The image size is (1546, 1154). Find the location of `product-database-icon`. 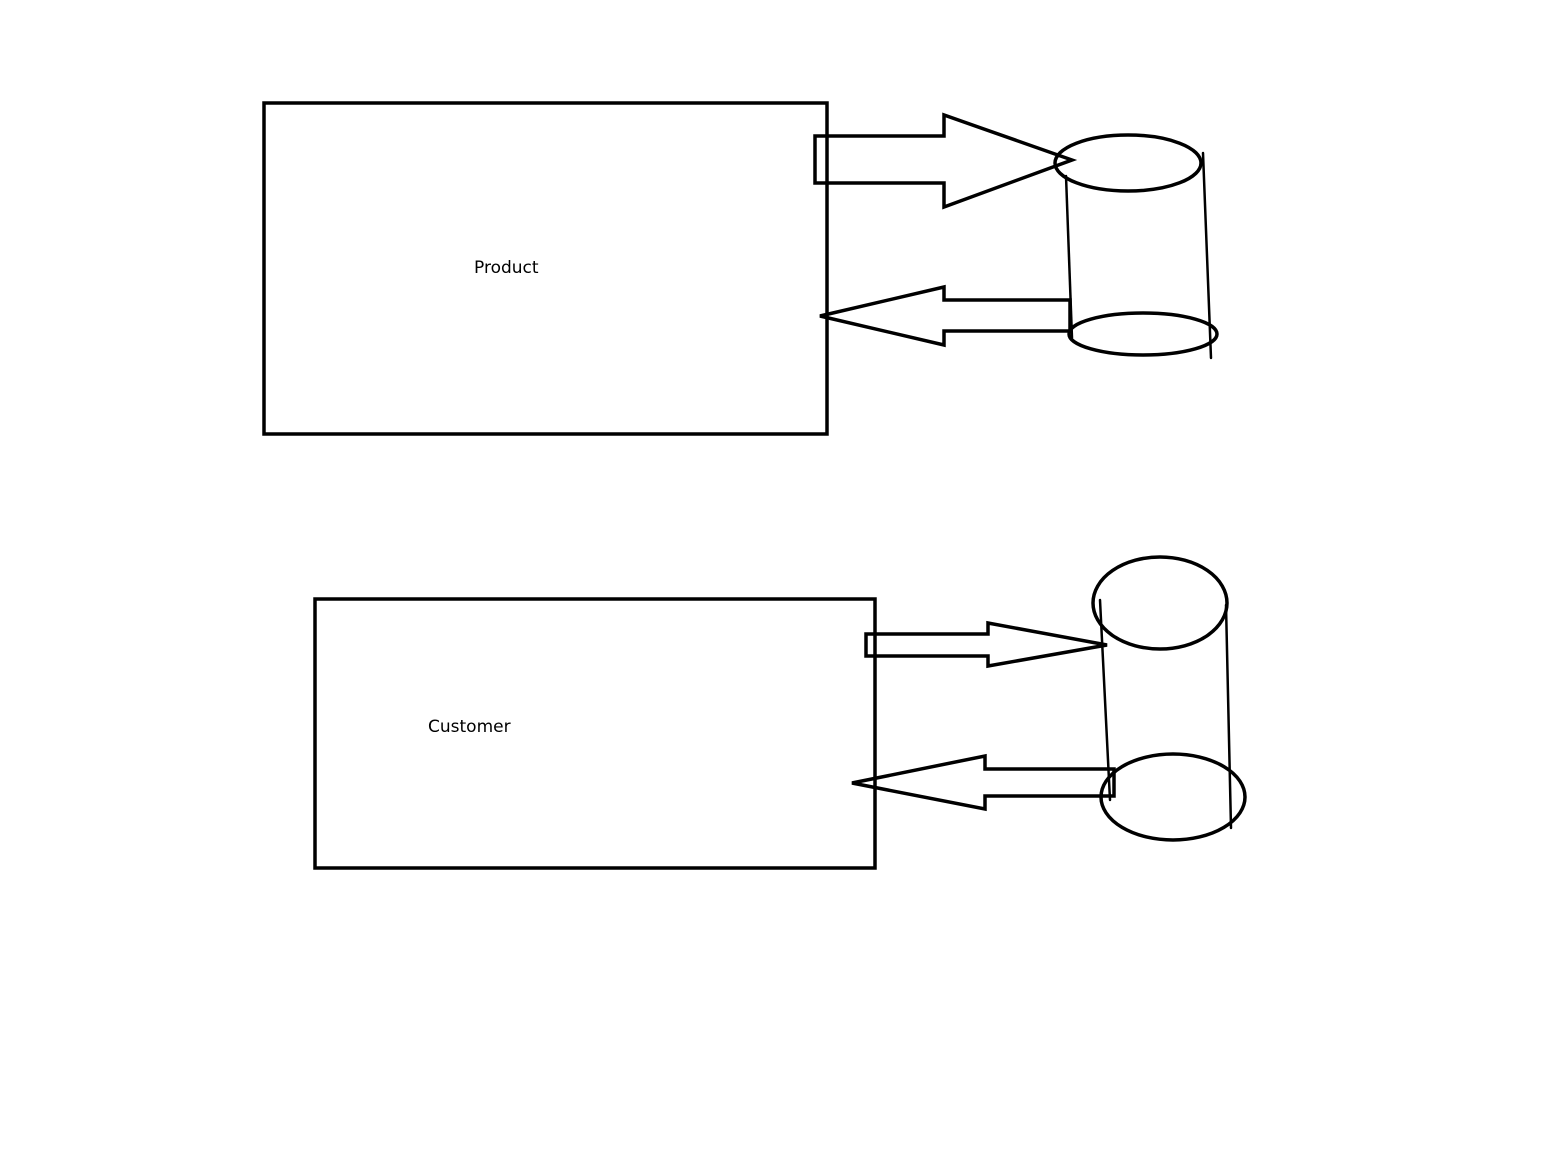

product-database-icon is located at coordinates (1136, 246).